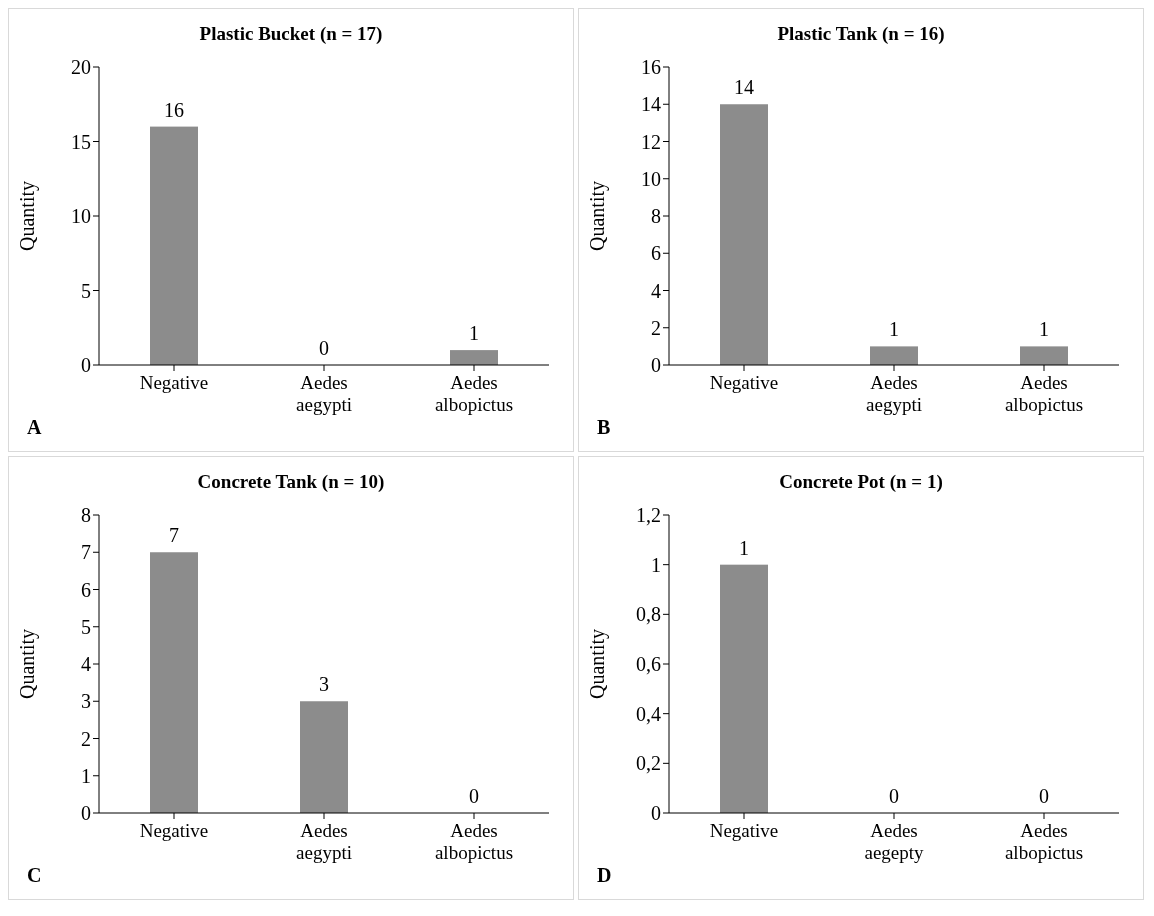 This screenshot has width=1154, height=916. I want to click on y-tick-label: 0,4, so click(648, 713).